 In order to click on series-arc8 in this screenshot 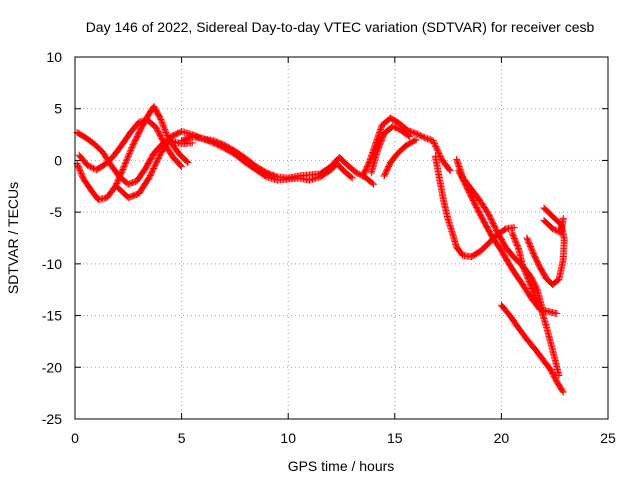, I will do `click(400, 158)`.